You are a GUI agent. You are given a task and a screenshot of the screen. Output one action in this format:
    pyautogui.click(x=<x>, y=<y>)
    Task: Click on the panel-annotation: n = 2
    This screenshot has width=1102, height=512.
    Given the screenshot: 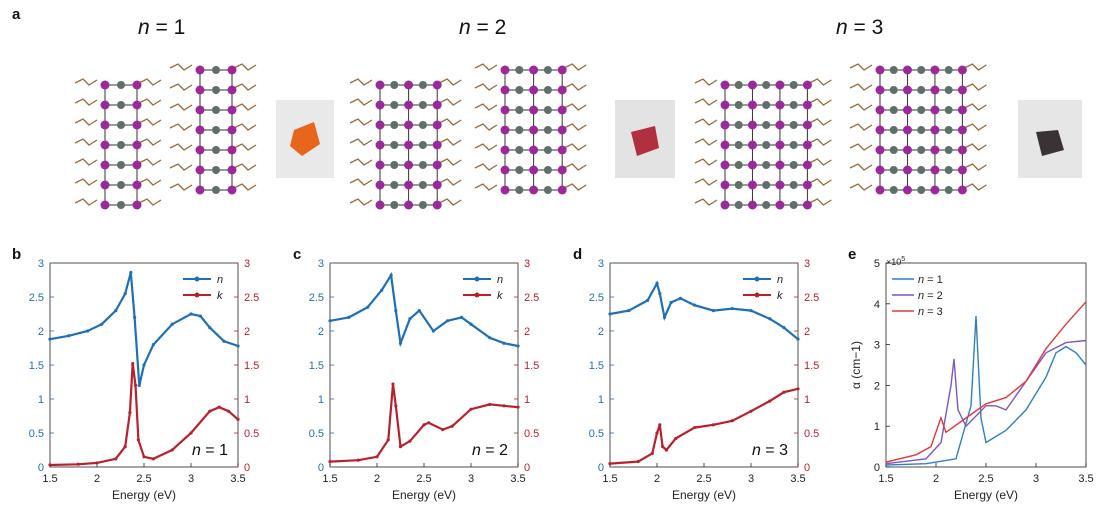 What is the action you would take?
    pyautogui.click(x=490, y=450)
    